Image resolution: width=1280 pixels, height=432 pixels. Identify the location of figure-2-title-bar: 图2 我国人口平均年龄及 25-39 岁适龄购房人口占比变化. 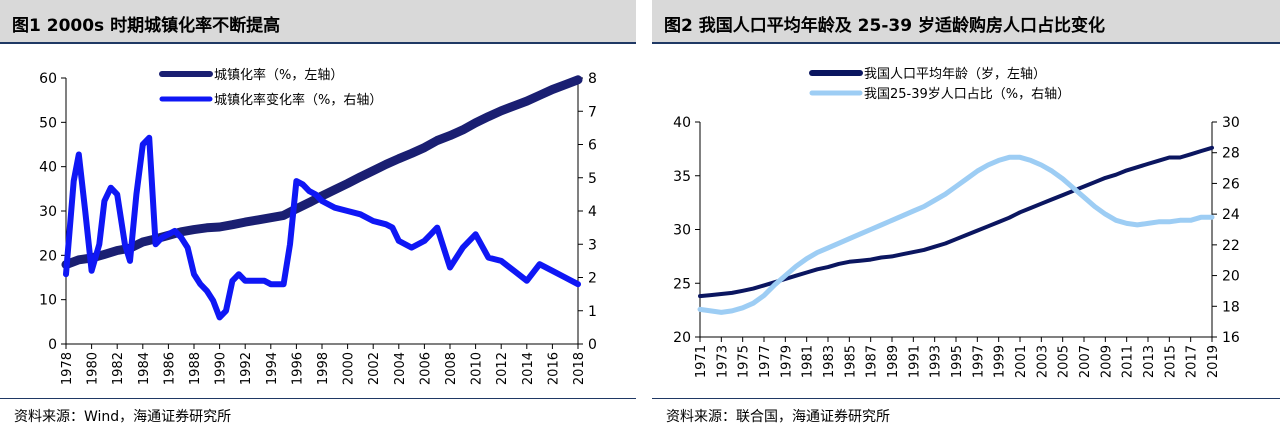
(966, 22).